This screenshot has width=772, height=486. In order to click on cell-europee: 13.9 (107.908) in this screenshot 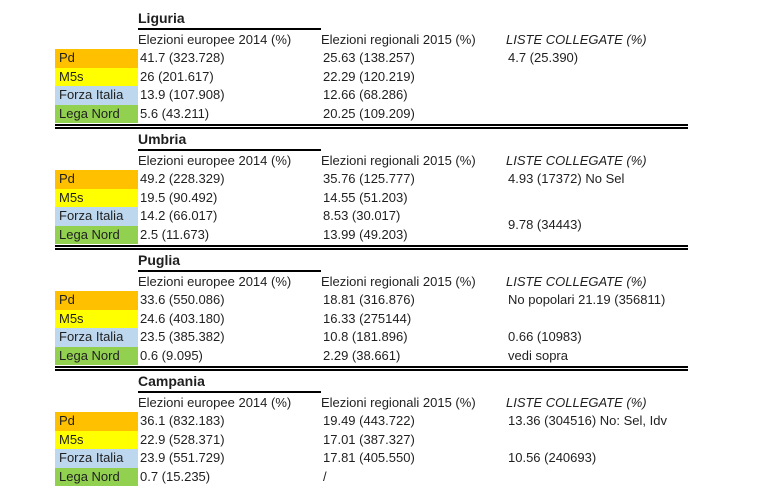, I will do `click(229, 95)`.